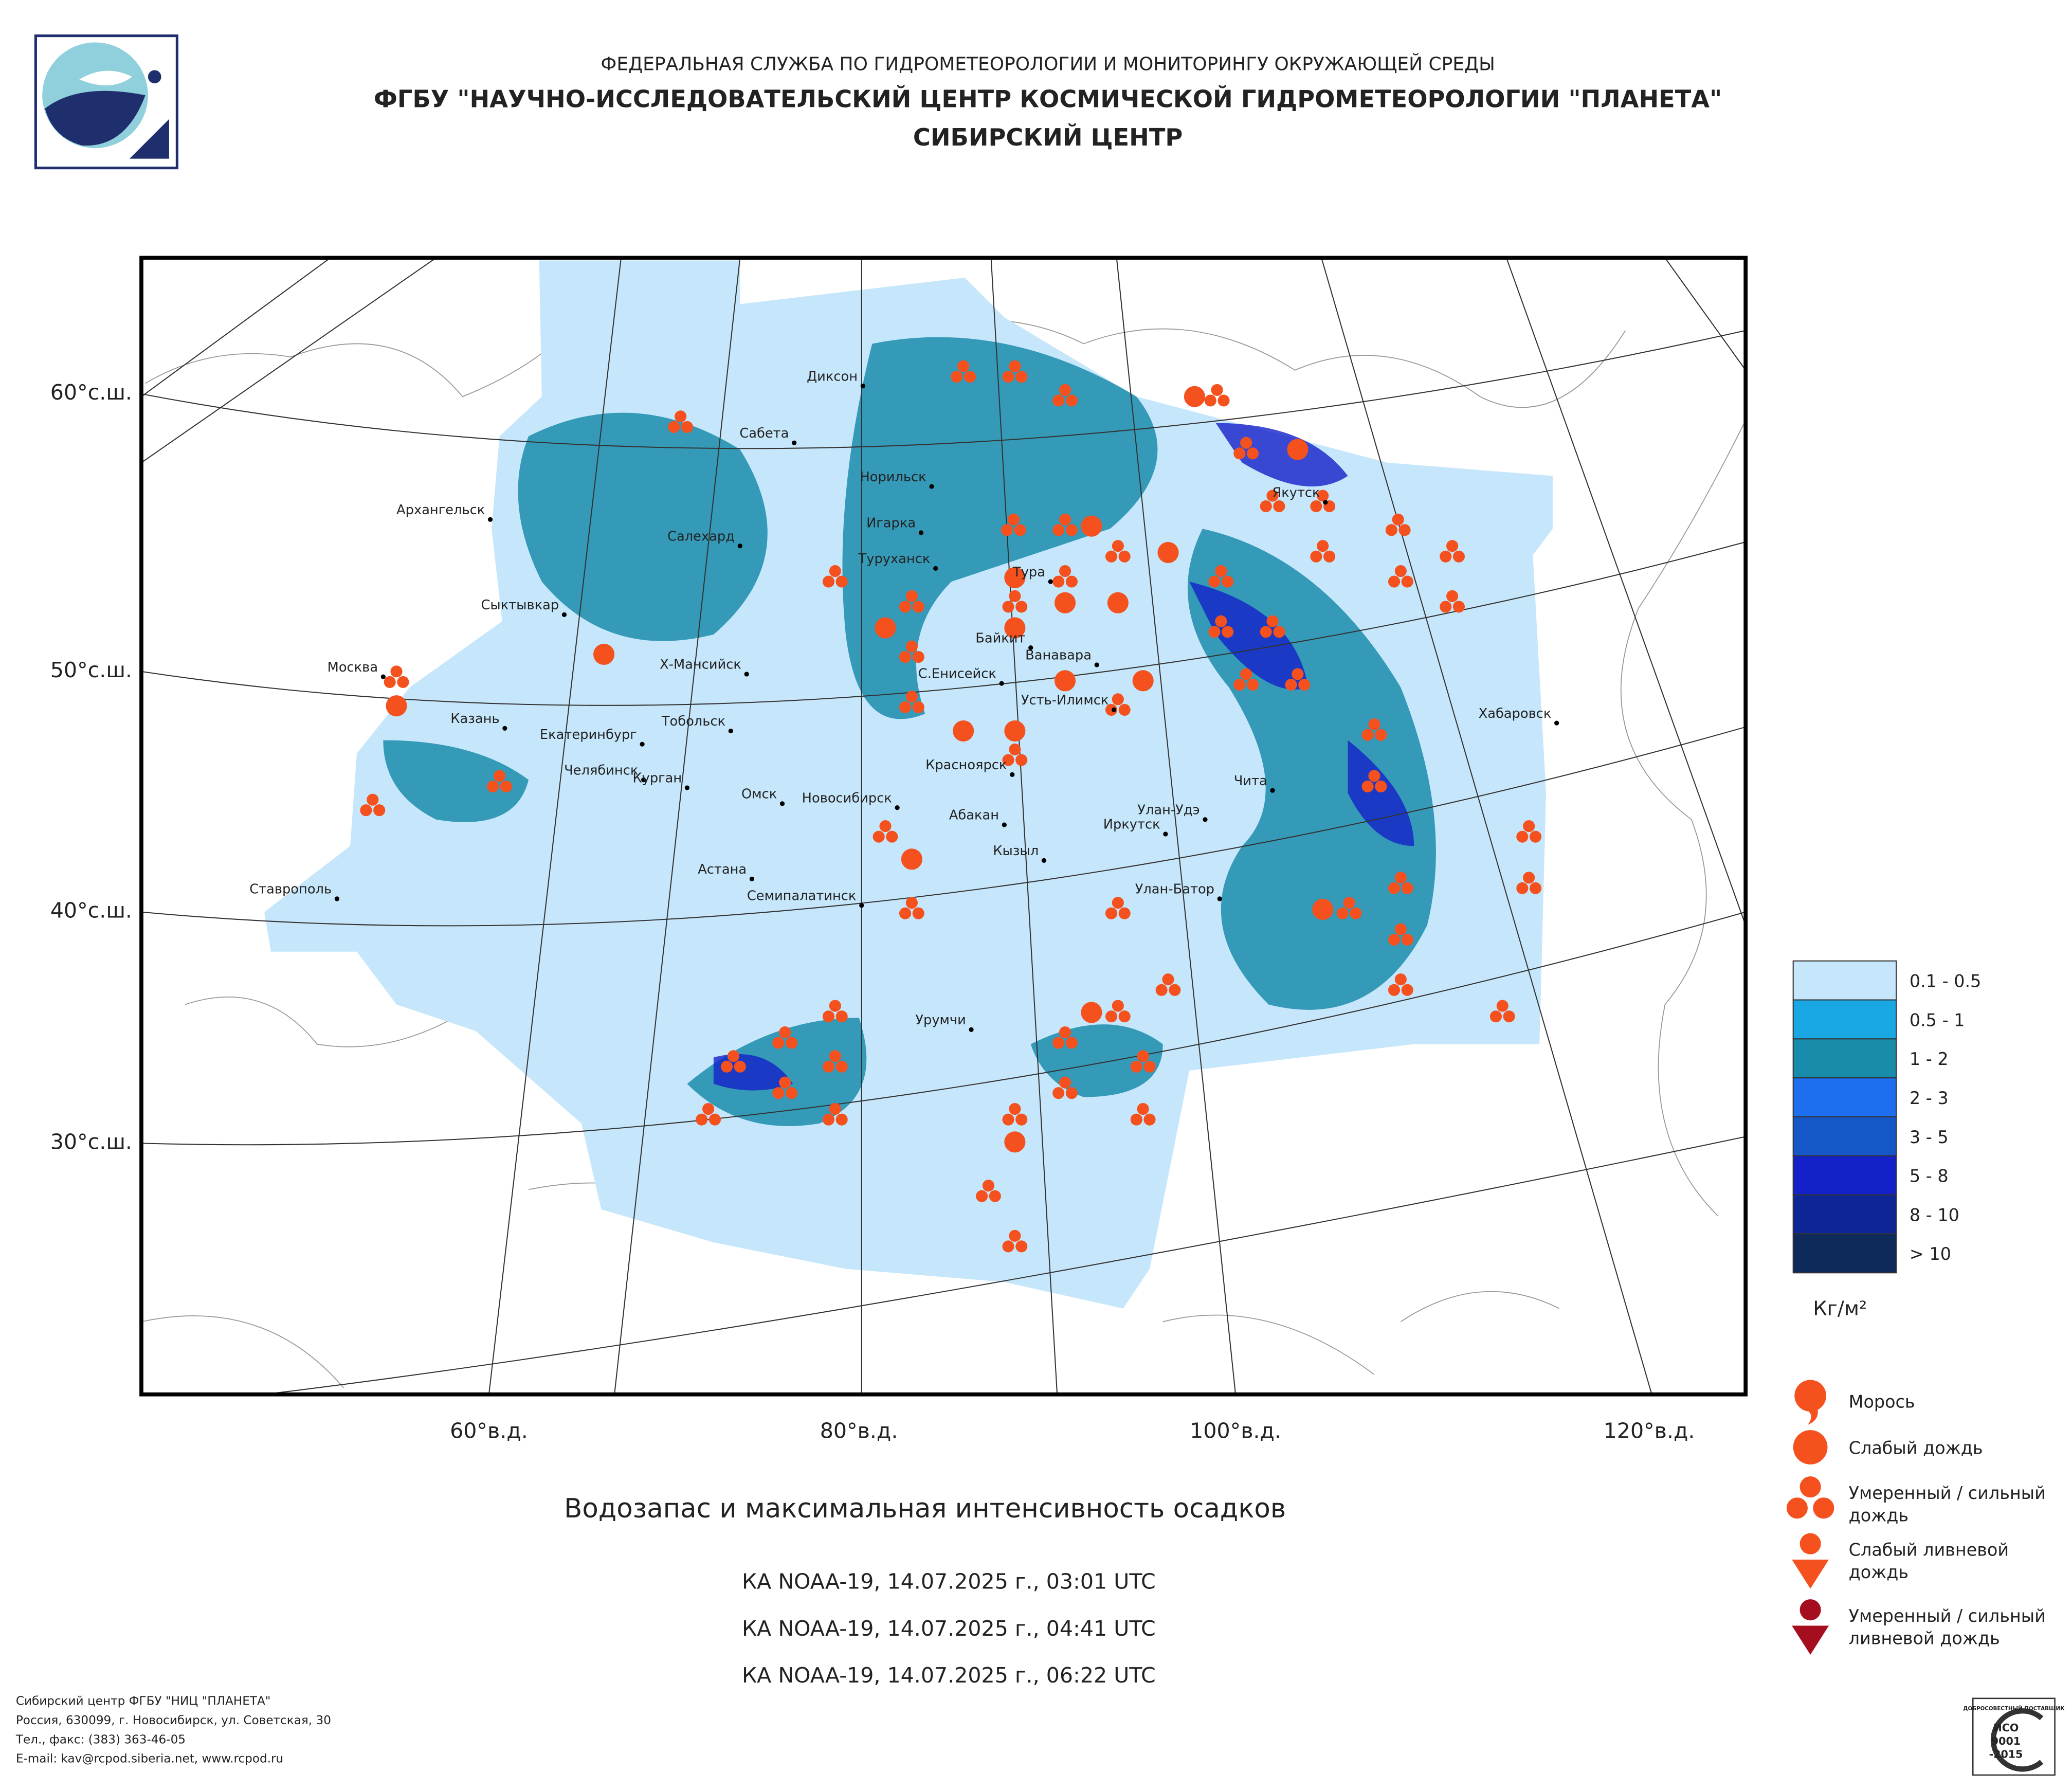  Describe the element at coordinates (91, 670) in the screenshot. I see `latitude-label: 50°с.ш.` at that location.